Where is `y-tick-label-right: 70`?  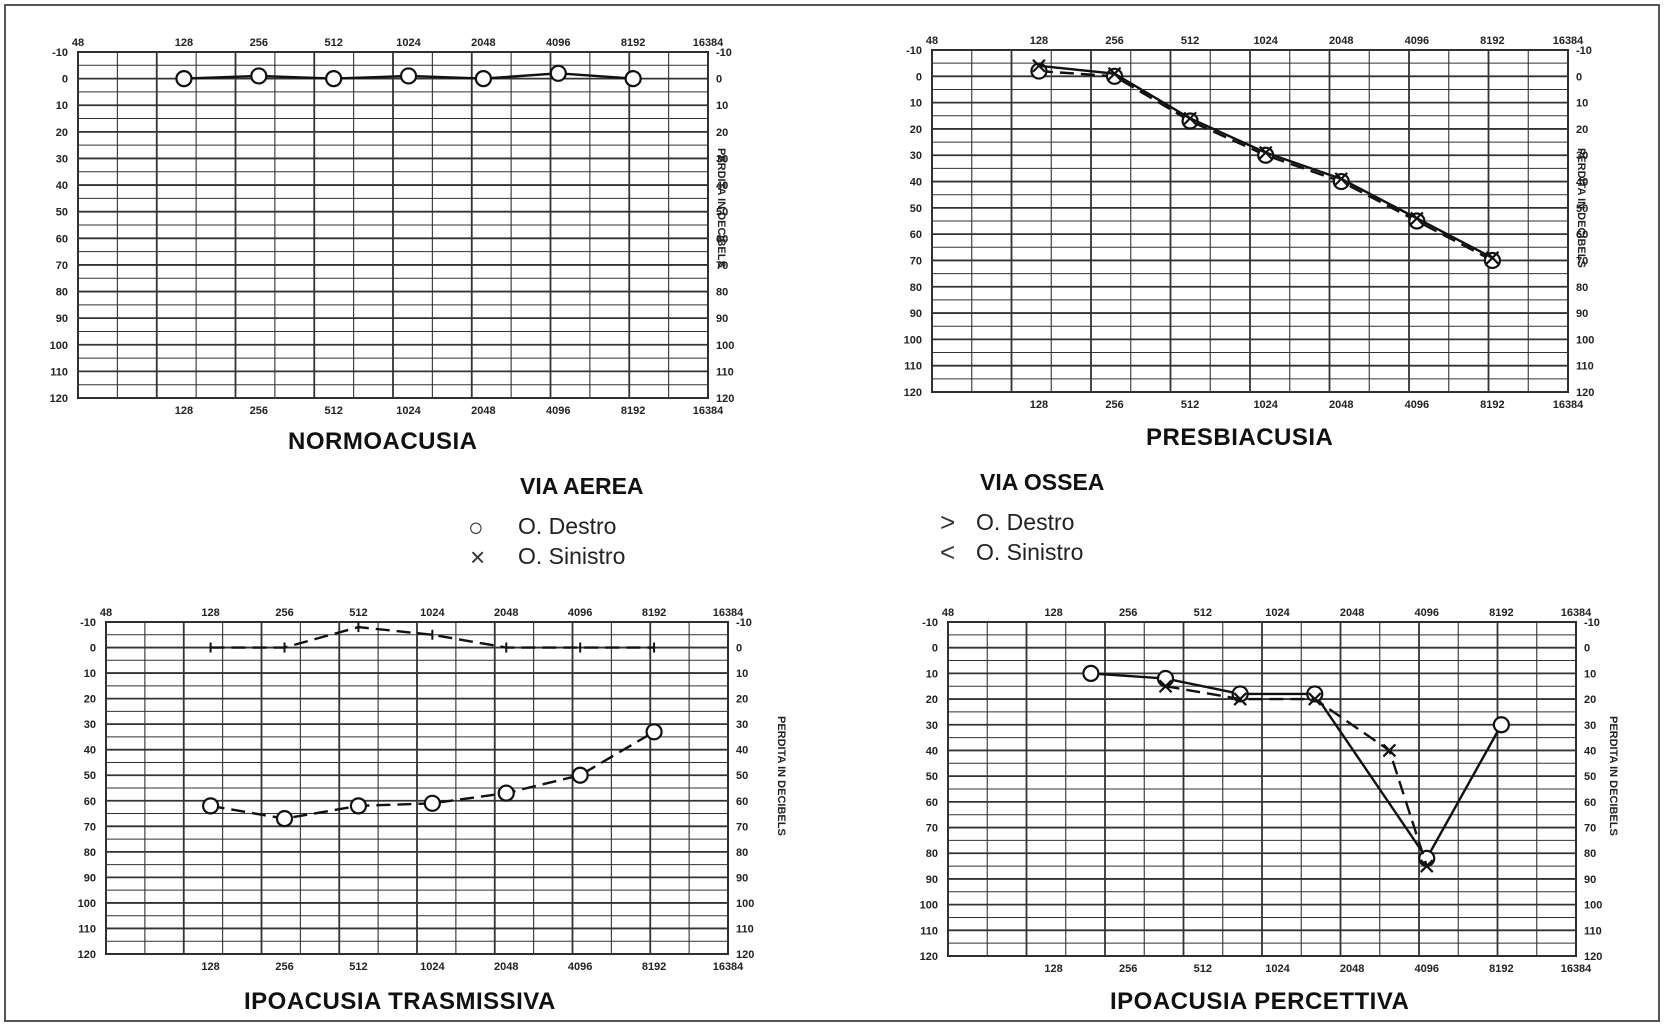
y-tick-label-right: 70 is located at coordinates (742, 827).